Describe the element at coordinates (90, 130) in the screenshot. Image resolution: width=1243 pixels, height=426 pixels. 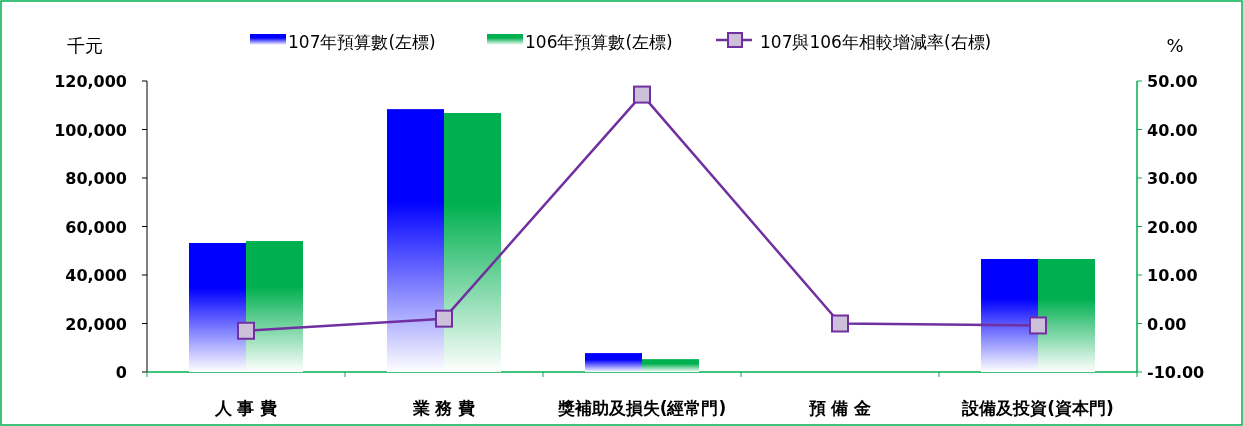
I see `y-tick-label: 100,000` at that location.